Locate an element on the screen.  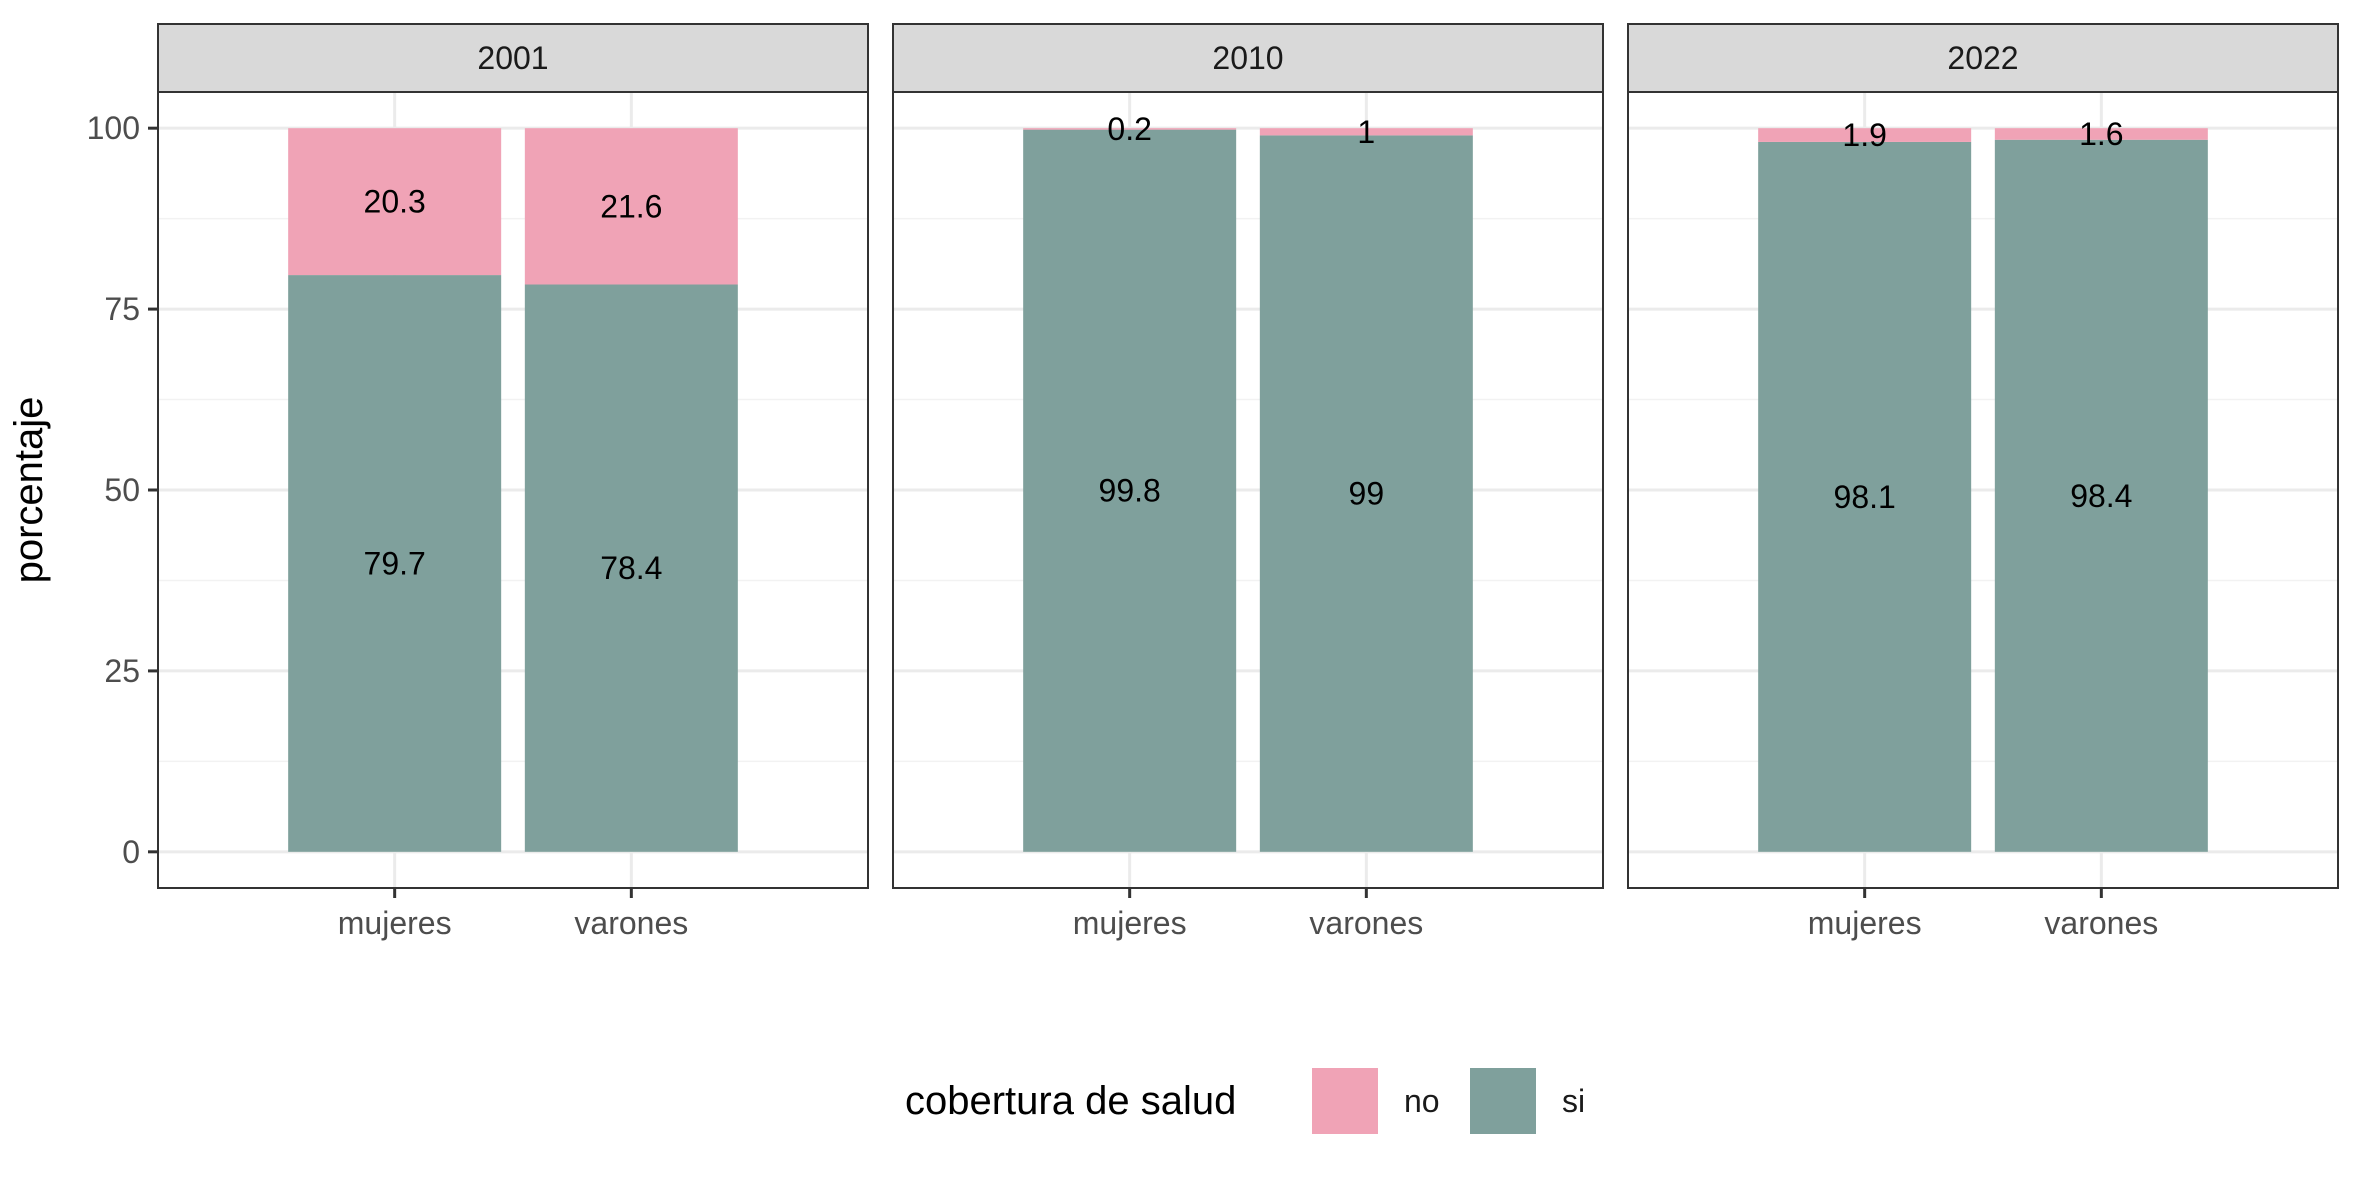
legend-key-no is located at coordinates (1345, 1101).